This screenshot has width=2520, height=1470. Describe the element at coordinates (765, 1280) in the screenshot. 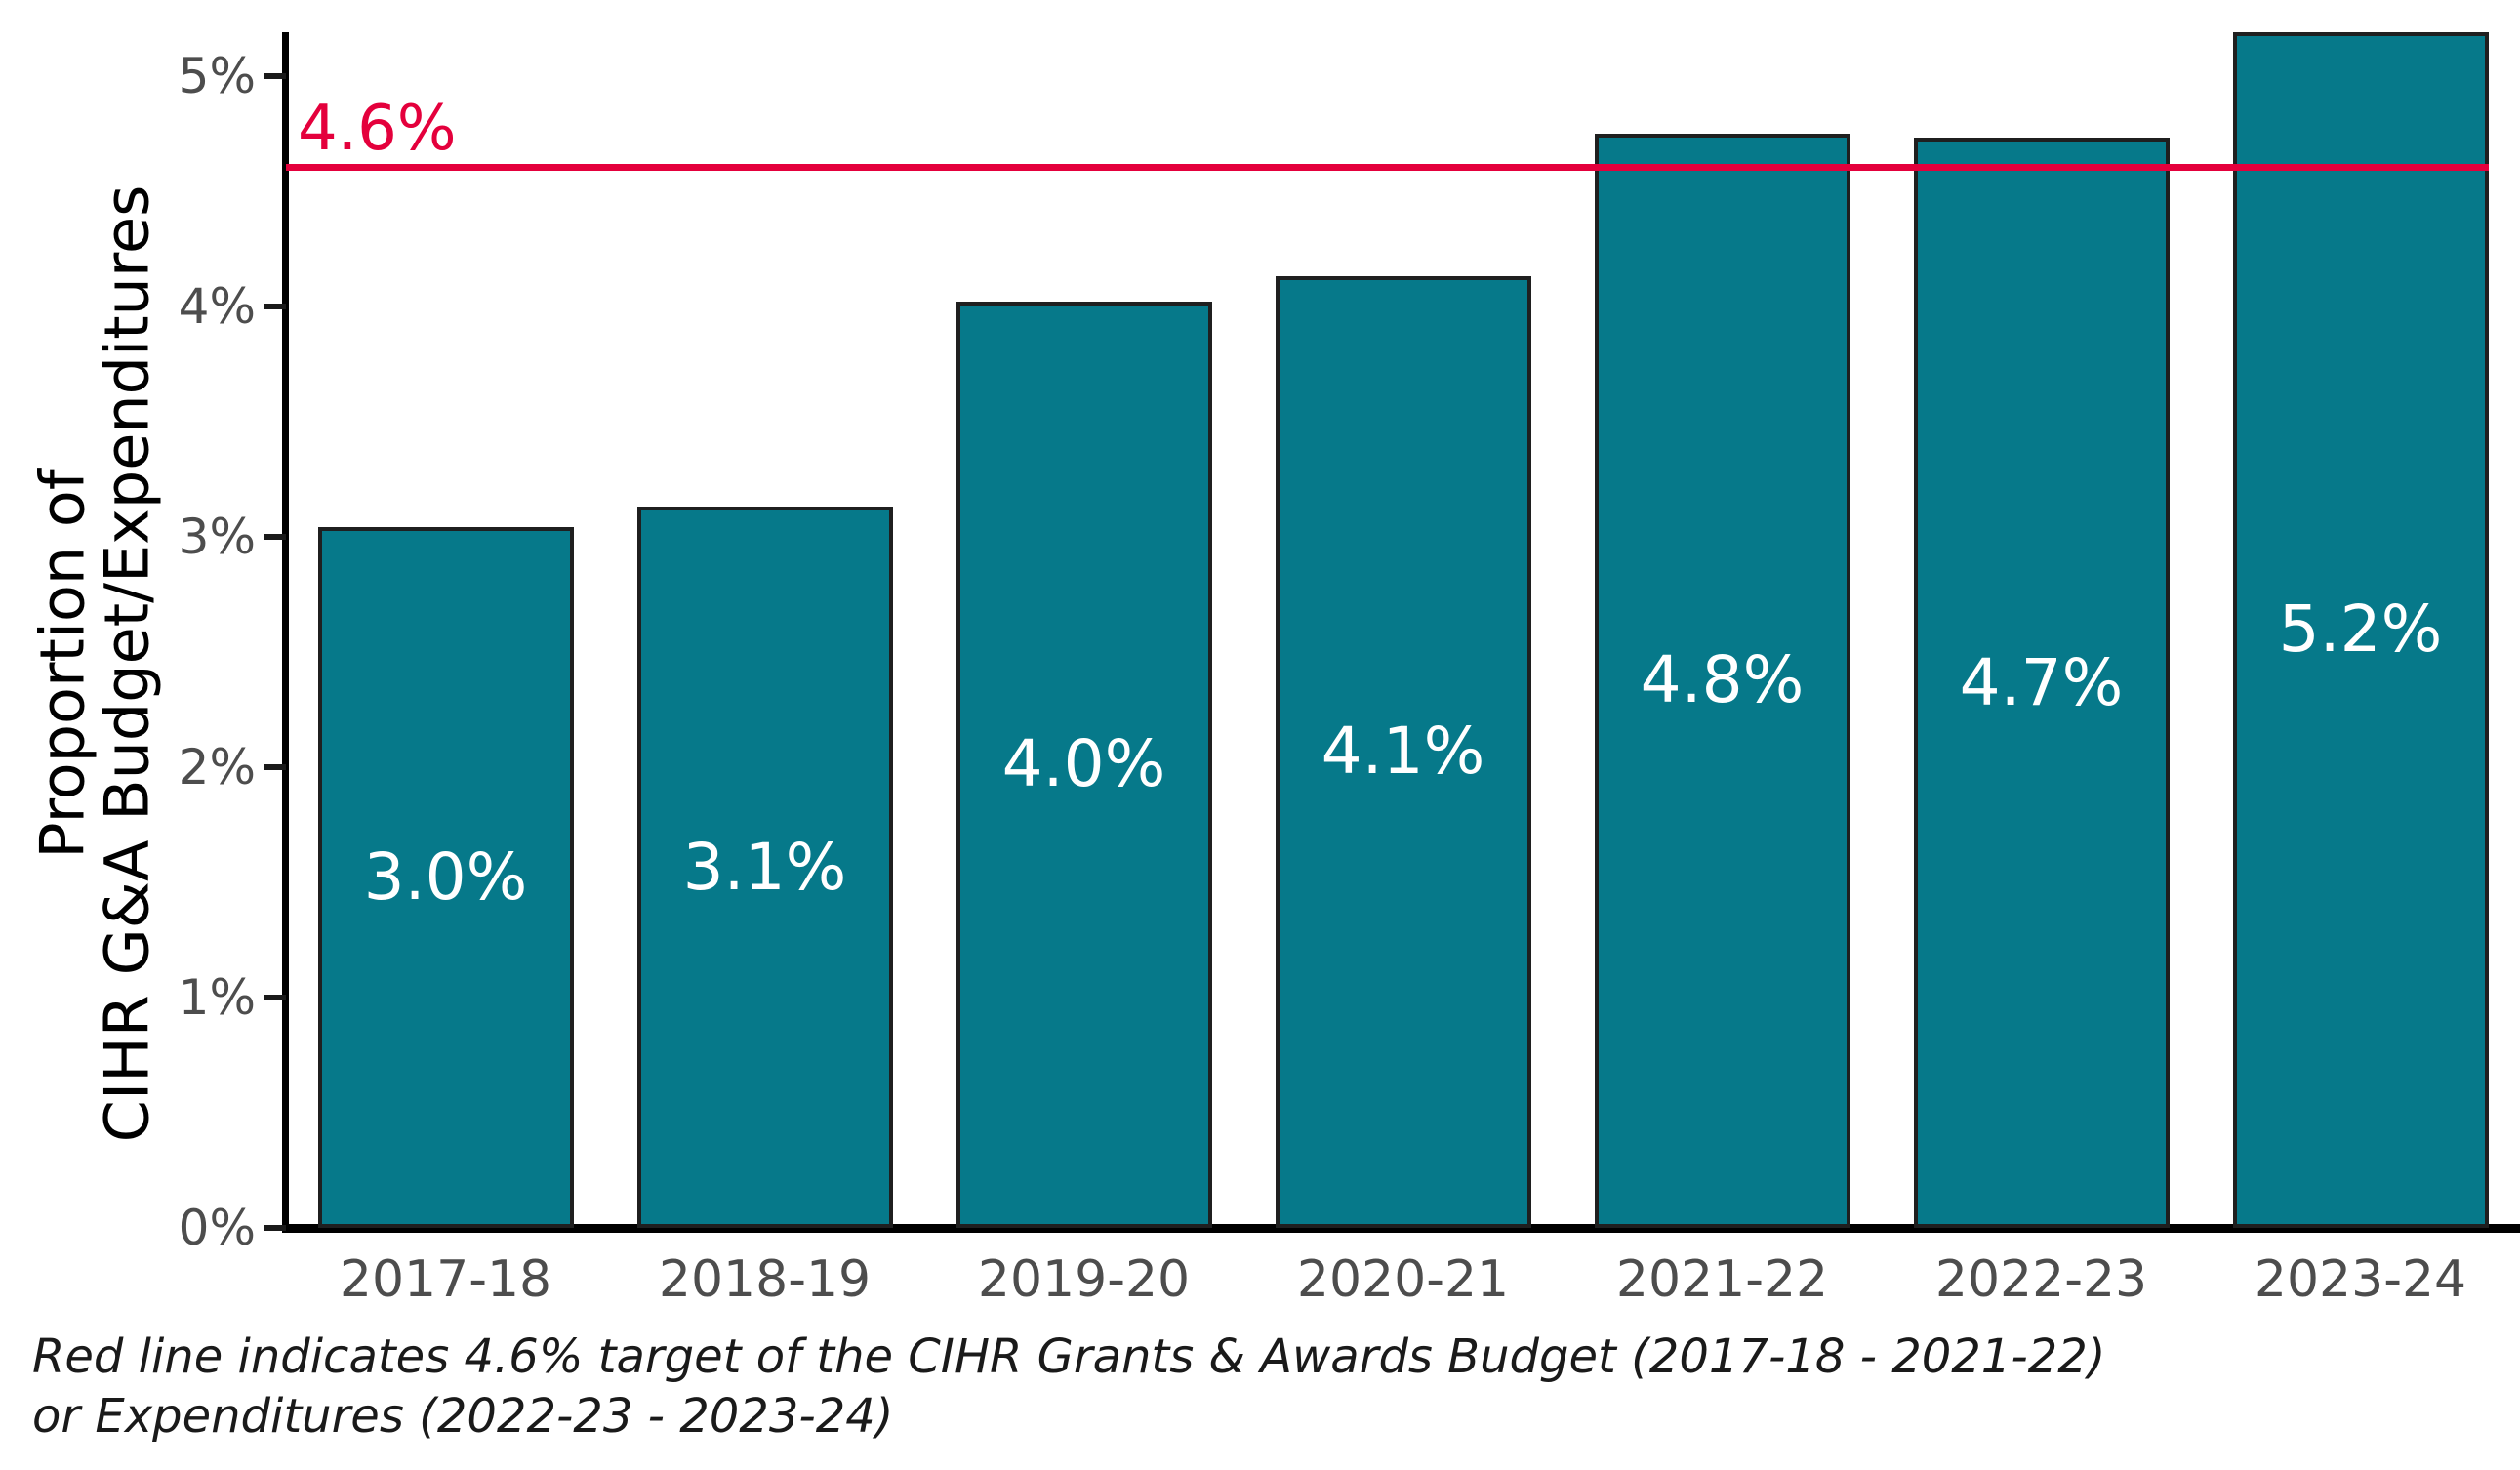

I see `x-tick-label: 2018-19` at that location.